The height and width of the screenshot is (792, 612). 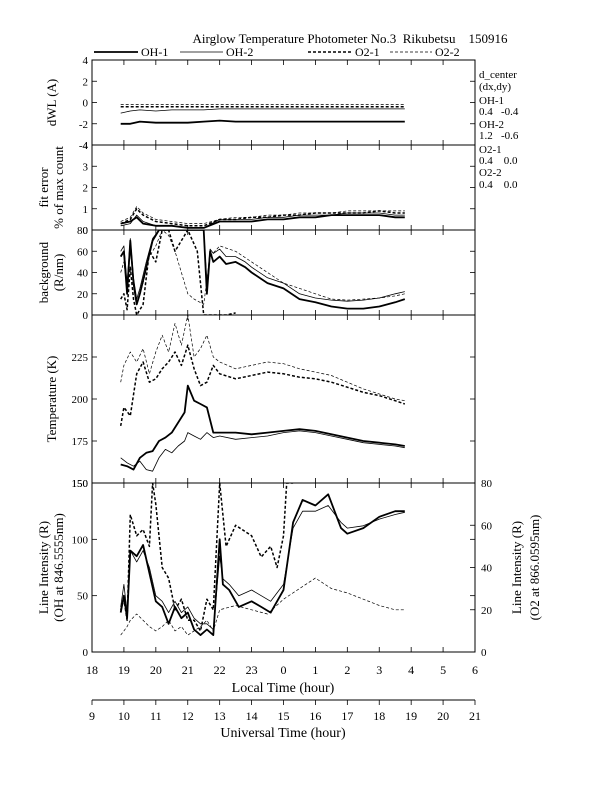 What do you see at coordinates (487, 569) in the screenshot?
I see `y2-tick-label: 40` at bounding box center [487, 569].